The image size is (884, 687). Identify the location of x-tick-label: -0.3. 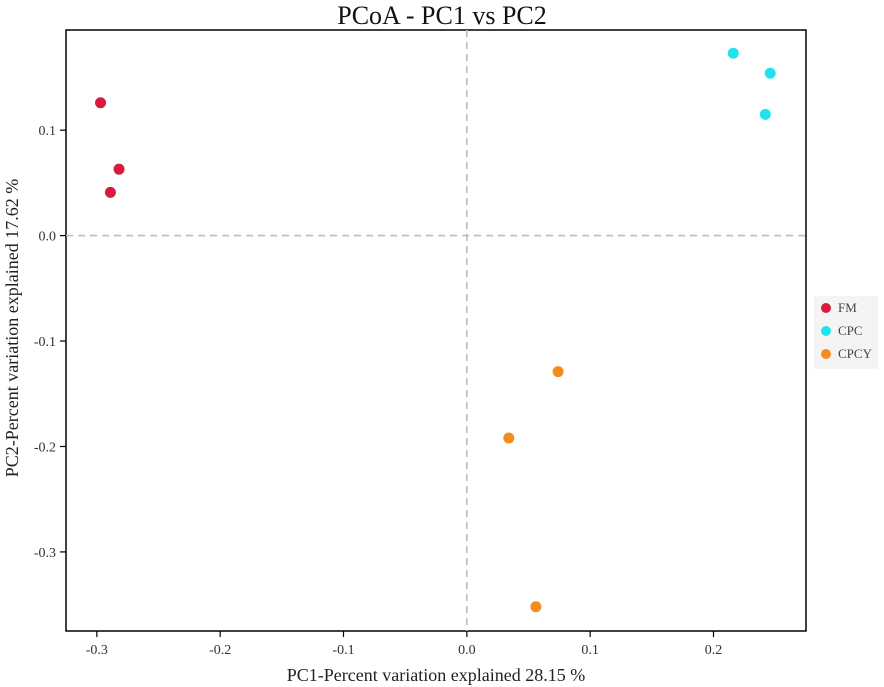
(97, 650).